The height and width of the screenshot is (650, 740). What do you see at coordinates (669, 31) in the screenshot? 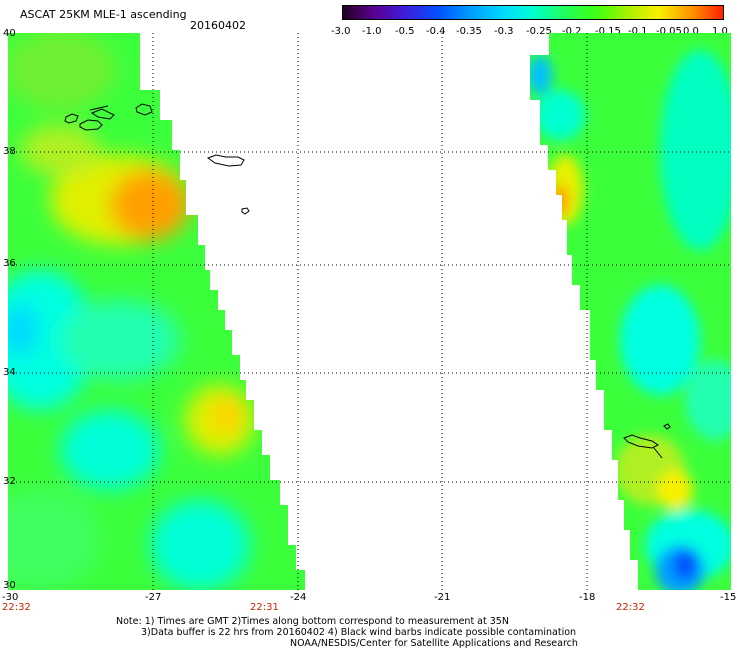
I see `colorbar-label: -0.05` at bounding box center [669, 31].